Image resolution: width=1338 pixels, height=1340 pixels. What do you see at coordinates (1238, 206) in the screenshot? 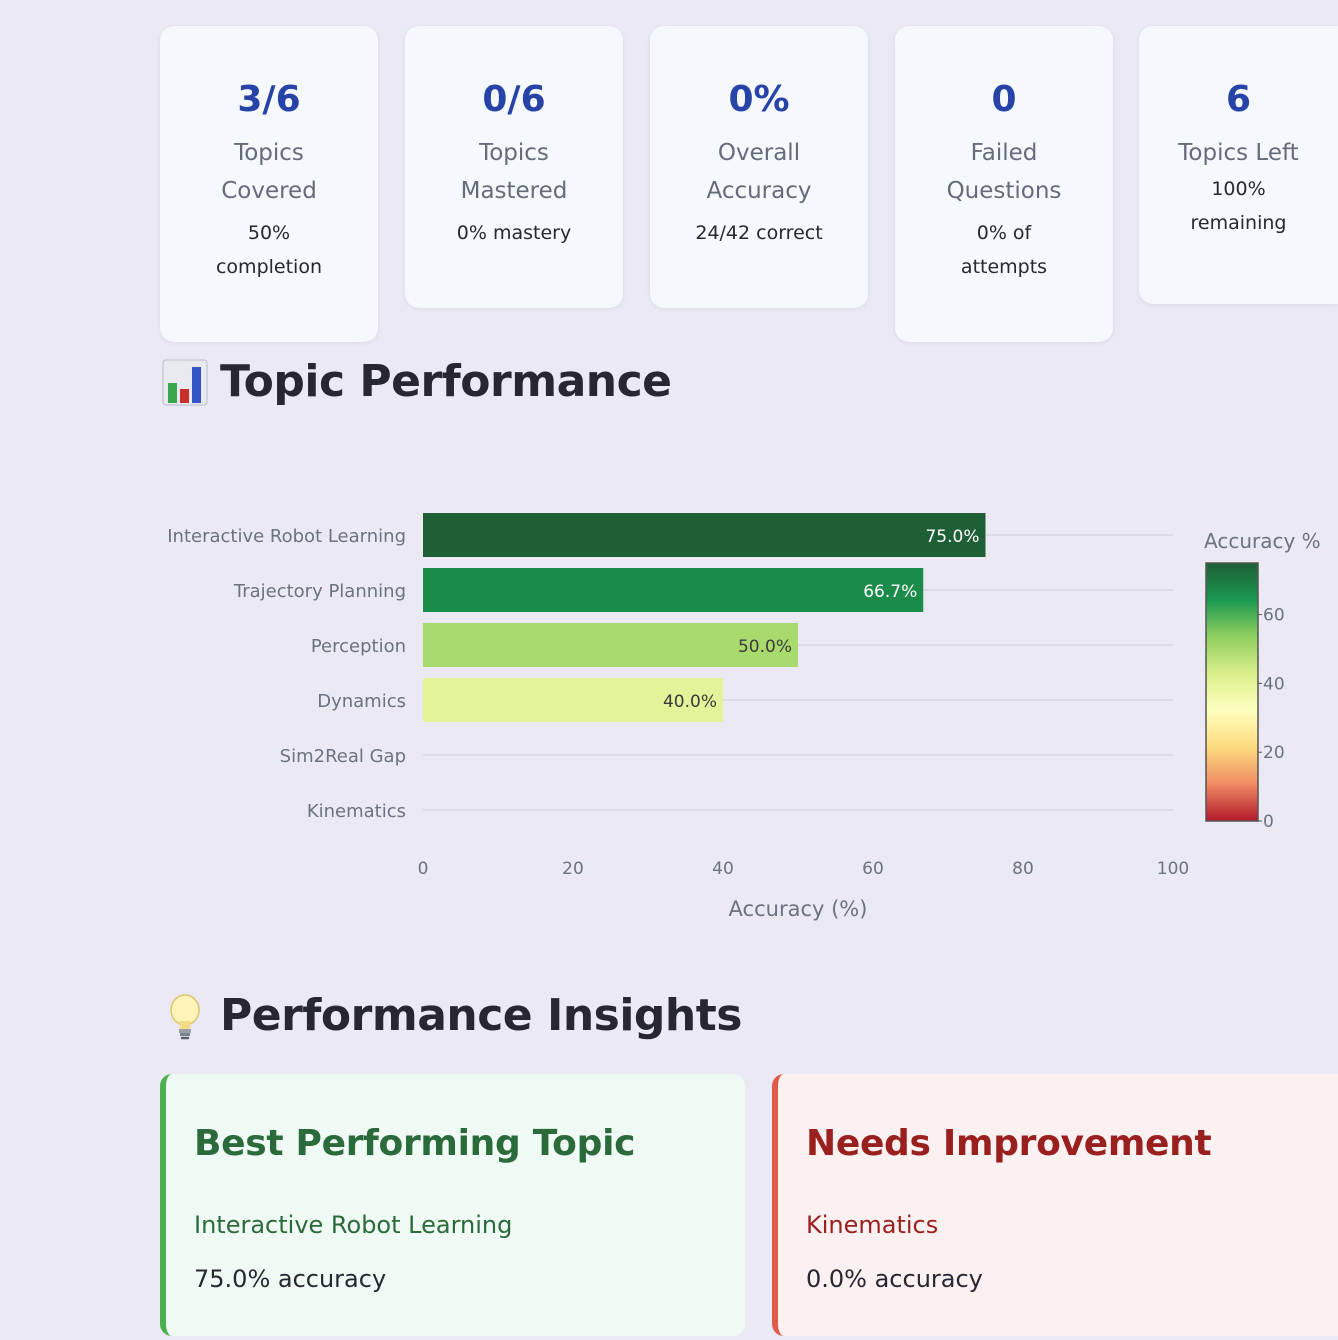
I see `metric-subtext: 100% remaining` at bounding box center [1238, 206].